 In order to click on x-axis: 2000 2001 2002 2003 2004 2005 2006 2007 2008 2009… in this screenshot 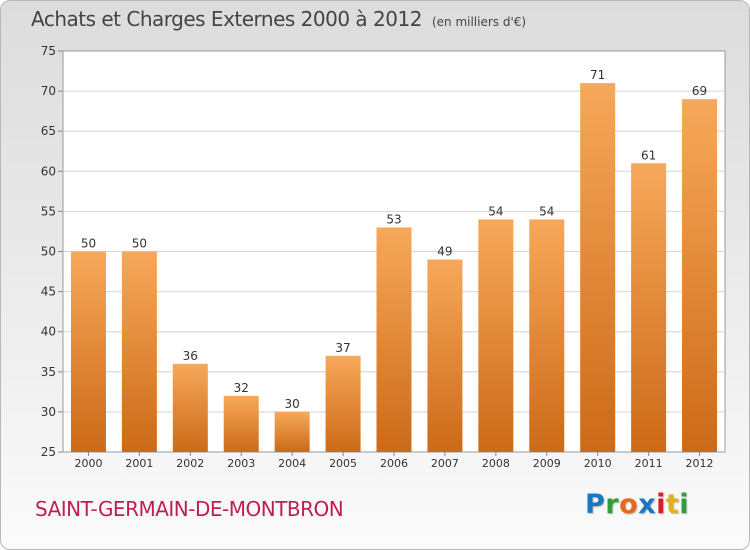, I will do `click(394, 461)`.